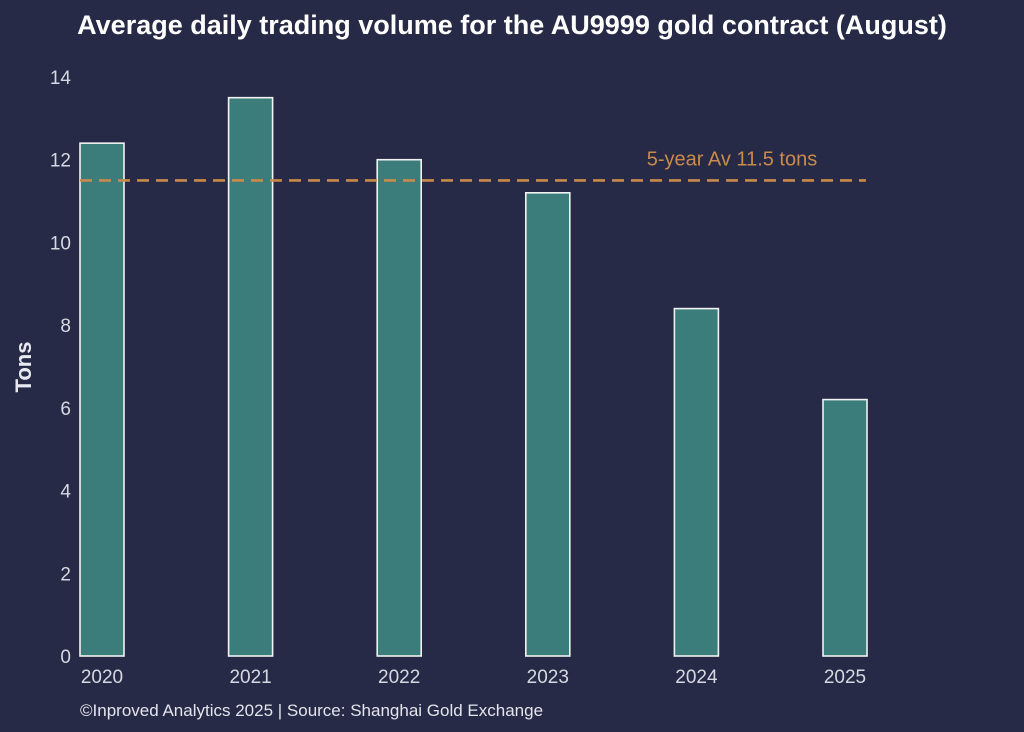 The width and height of the screenshot is (1024, 732). I want to click on y-tick-label: 0, so click(65, 657).